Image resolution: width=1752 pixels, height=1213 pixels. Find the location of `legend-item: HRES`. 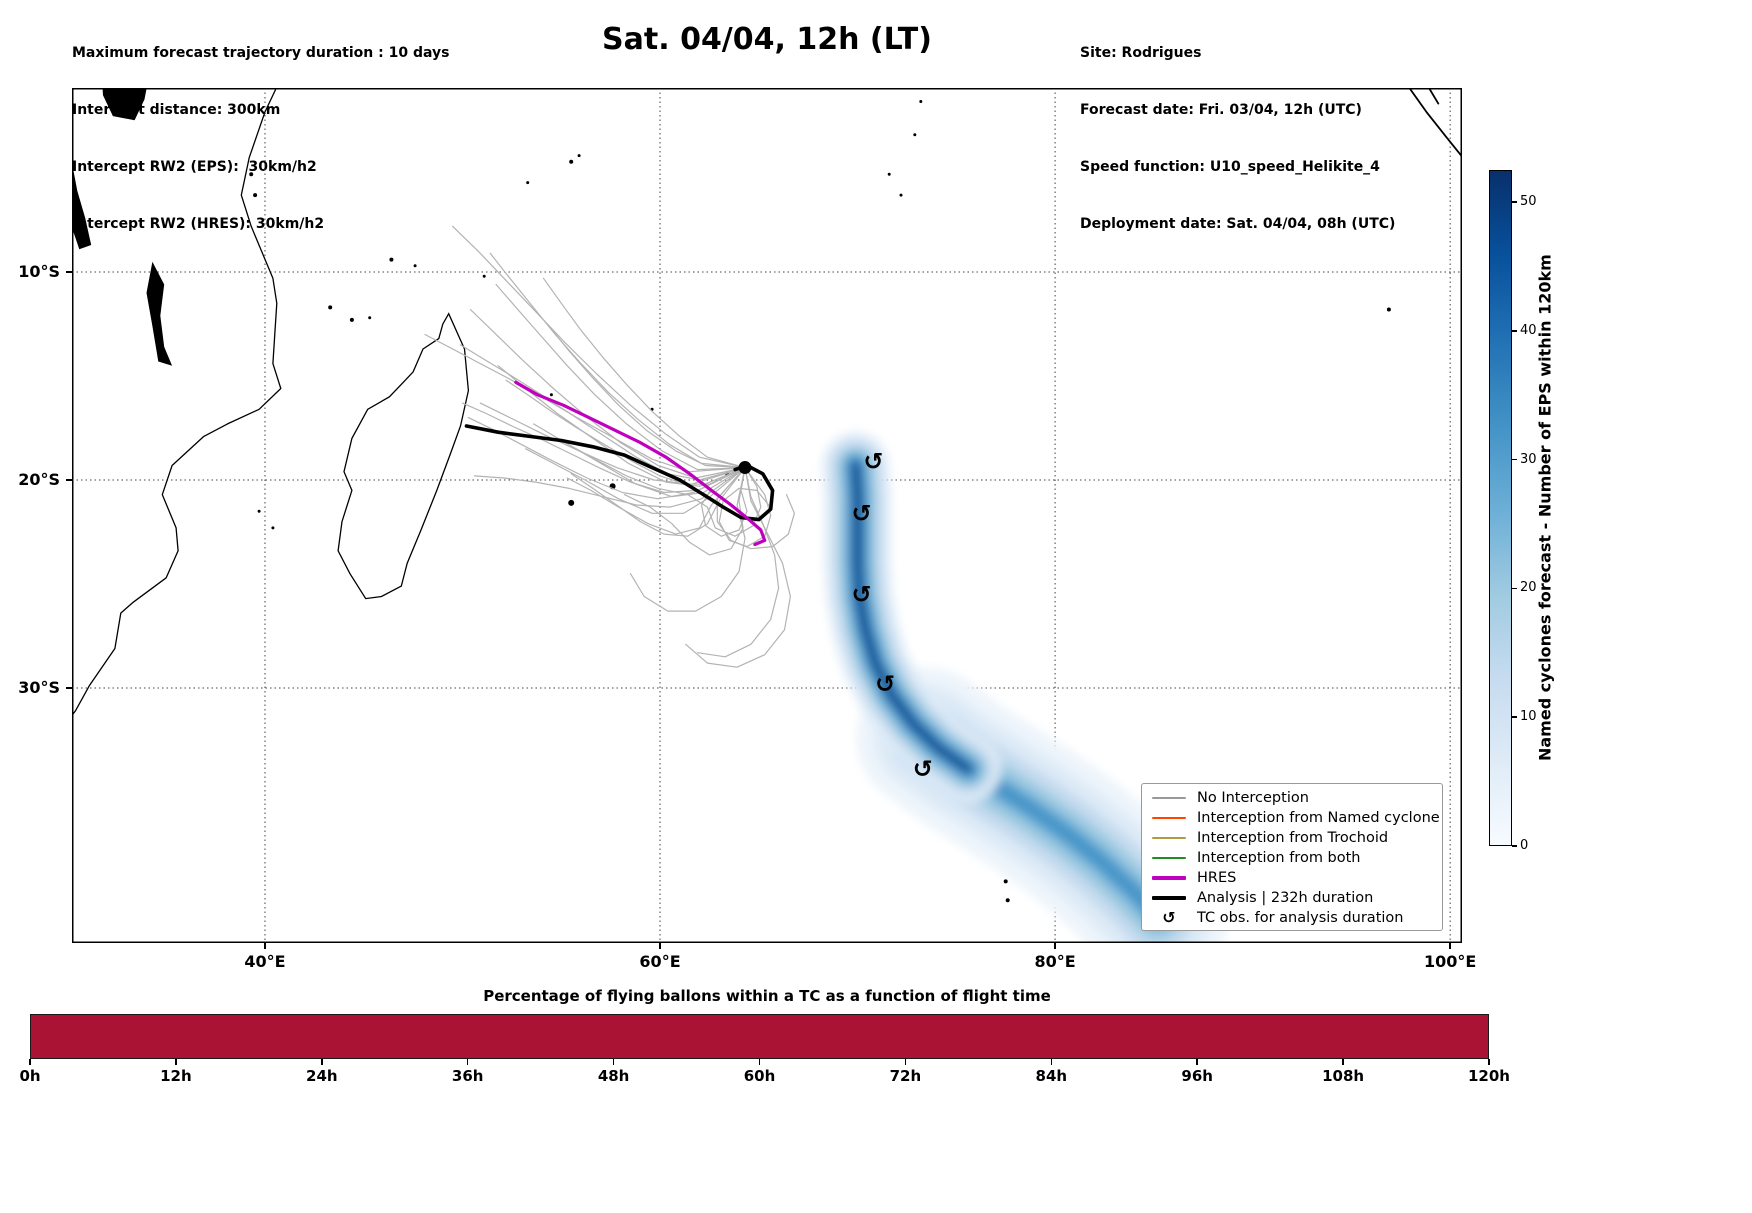

legend-item: HRES is located at coordinates (1292, 878).